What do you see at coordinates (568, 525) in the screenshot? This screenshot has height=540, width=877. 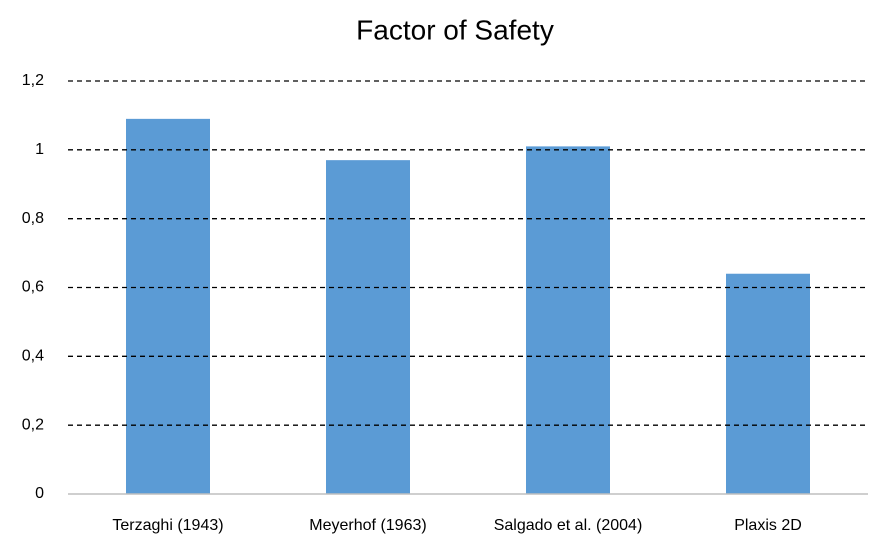 I see `x-tick-label: Salgado et al. (2004)` at bounding box center [568, 525].